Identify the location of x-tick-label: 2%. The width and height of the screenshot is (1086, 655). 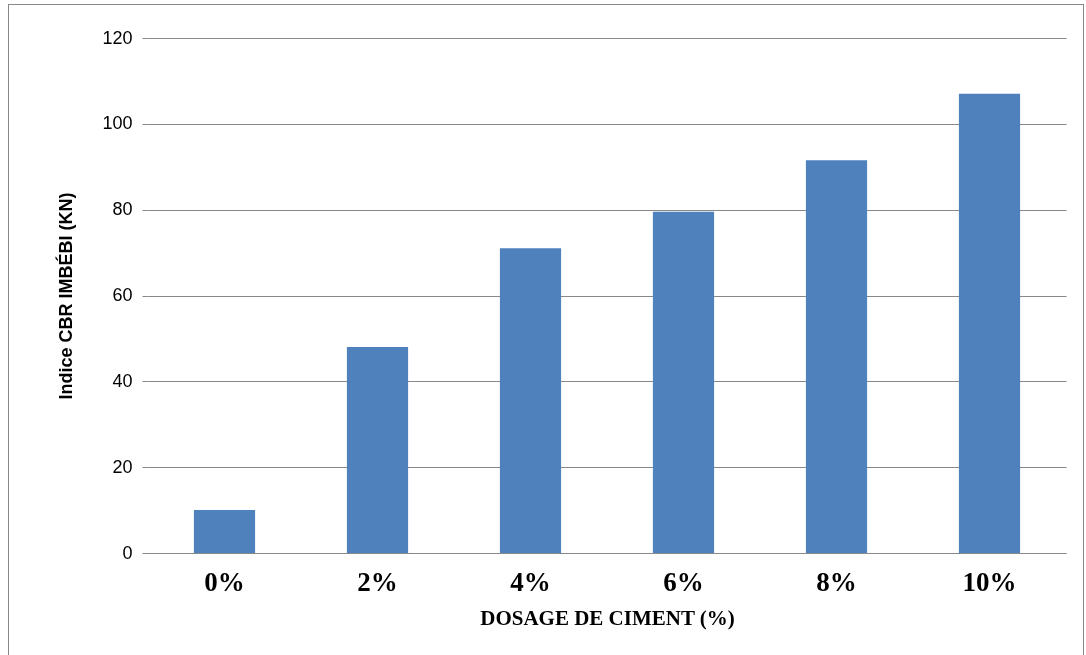
(377, 581).